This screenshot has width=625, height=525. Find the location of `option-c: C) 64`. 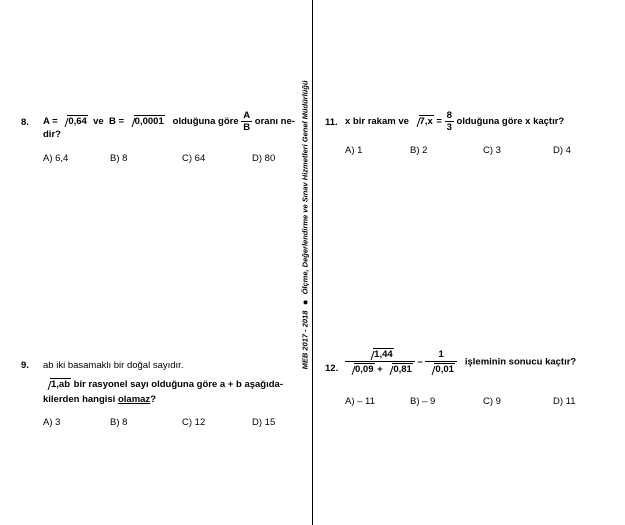

option-c: C) 64 is located at coordinates (194, 158).